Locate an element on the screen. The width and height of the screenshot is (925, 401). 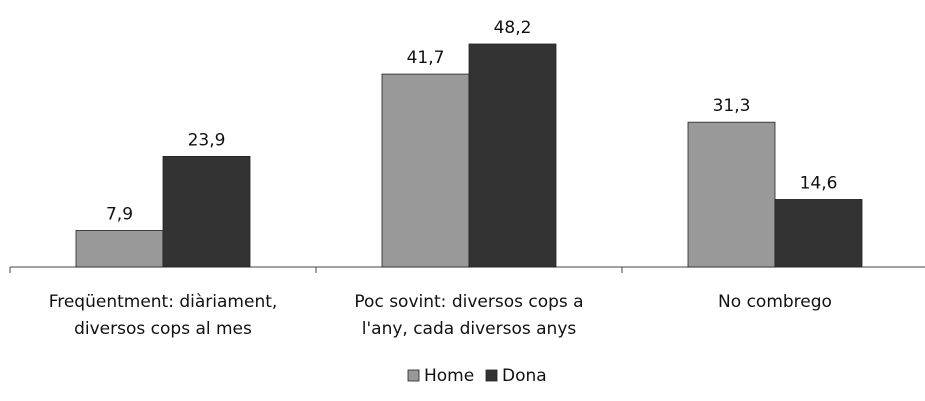
category-label-1: l'any, cada diversos anys is located at coordinates (469, 329).